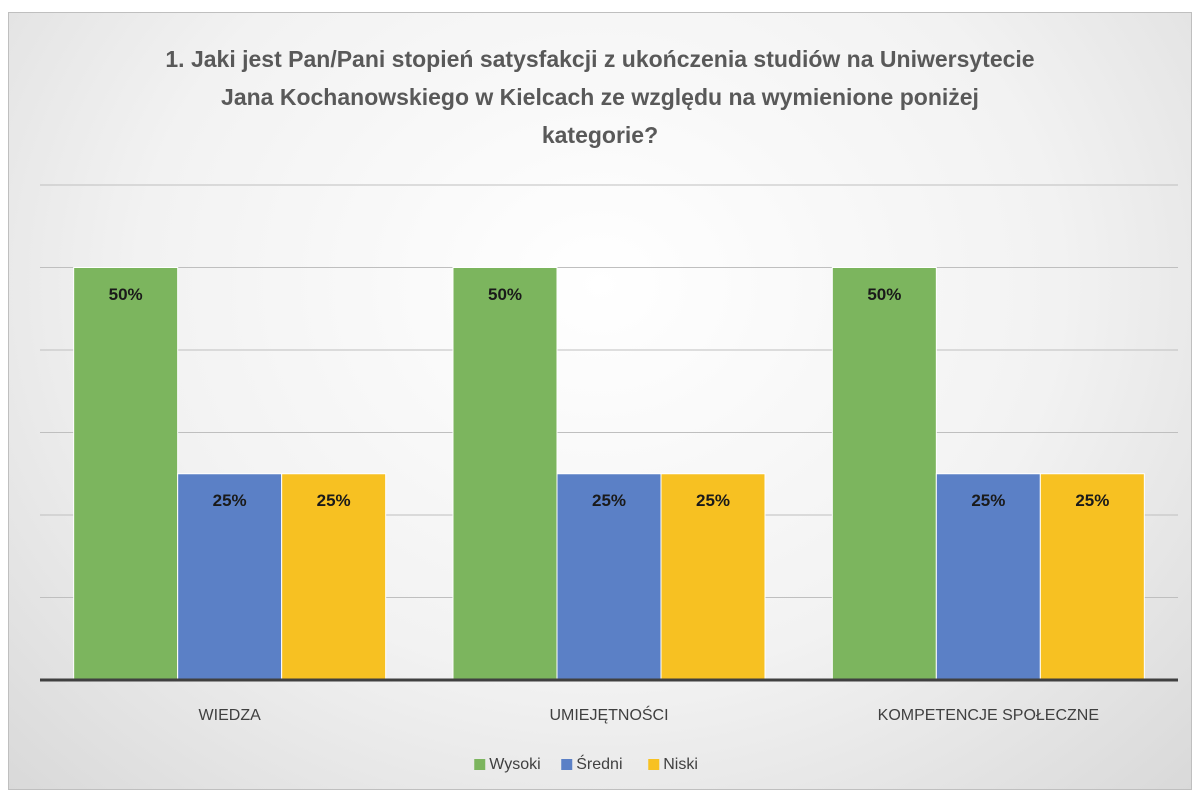  Describe the element at coordinates (608, 714) in the screenshot. I see `x-tick-label: UMIEJĘTNOŚCI` at that location.